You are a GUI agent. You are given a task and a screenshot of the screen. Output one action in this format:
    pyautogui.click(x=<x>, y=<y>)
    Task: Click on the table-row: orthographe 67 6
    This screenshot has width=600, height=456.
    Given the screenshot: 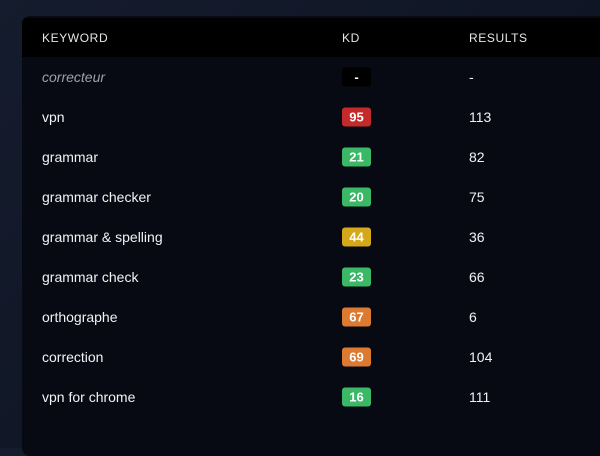 What is the action you would take?
    pyautogui.click(x=311, y=317)
    